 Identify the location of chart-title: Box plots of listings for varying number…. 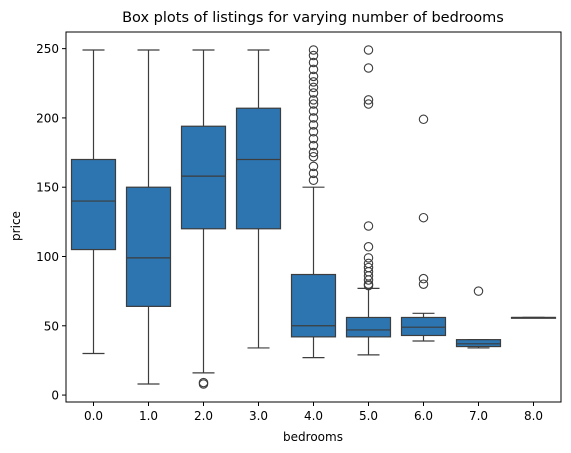
(313, 18).